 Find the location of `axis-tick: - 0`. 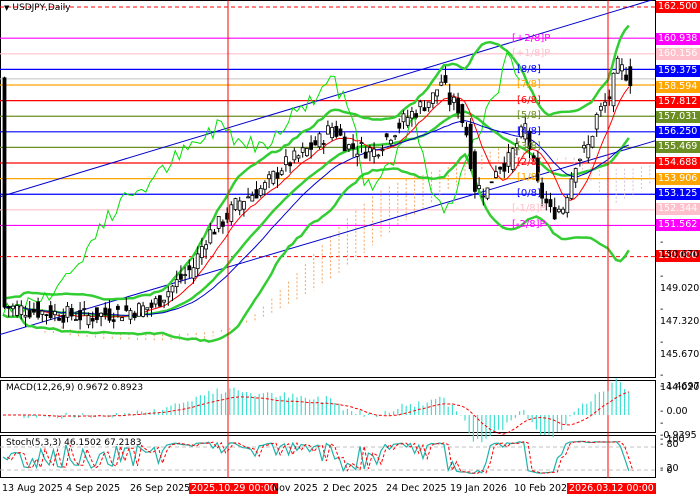

axis-tick: - 0 is located at coordinates (666, 470).